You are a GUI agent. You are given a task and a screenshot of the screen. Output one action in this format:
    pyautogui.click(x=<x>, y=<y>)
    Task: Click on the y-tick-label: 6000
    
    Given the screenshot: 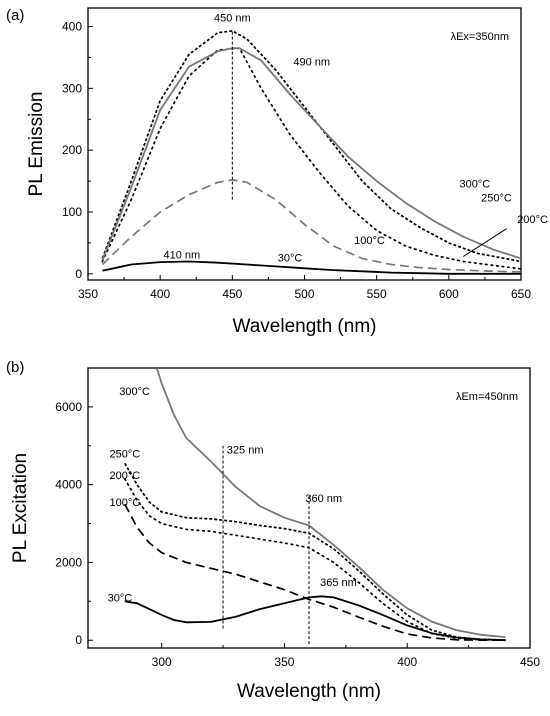 What is the action you would take?
    pyautogui.click(x=68, y=407)
    